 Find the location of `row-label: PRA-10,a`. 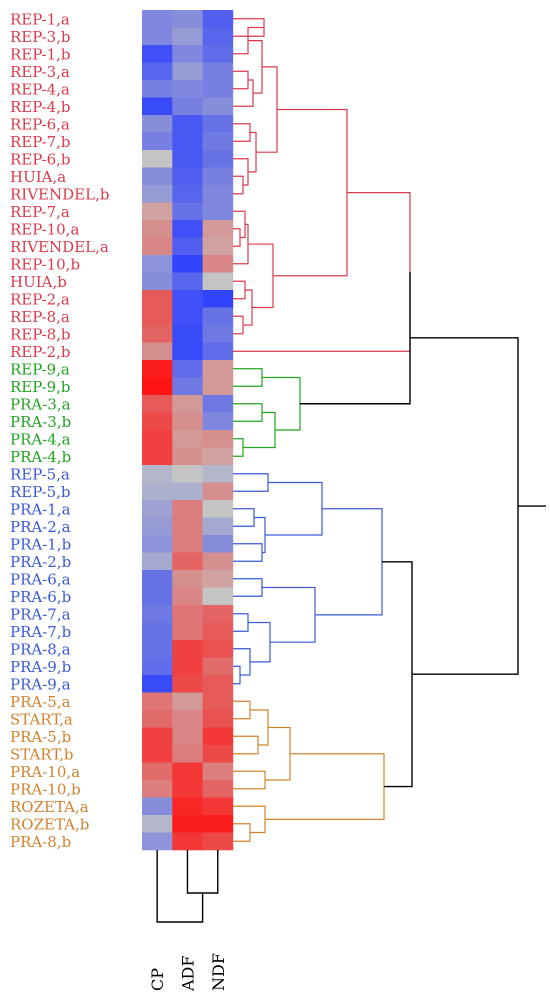

row-label: PRA-10,a is located at coordinates (45, 772).